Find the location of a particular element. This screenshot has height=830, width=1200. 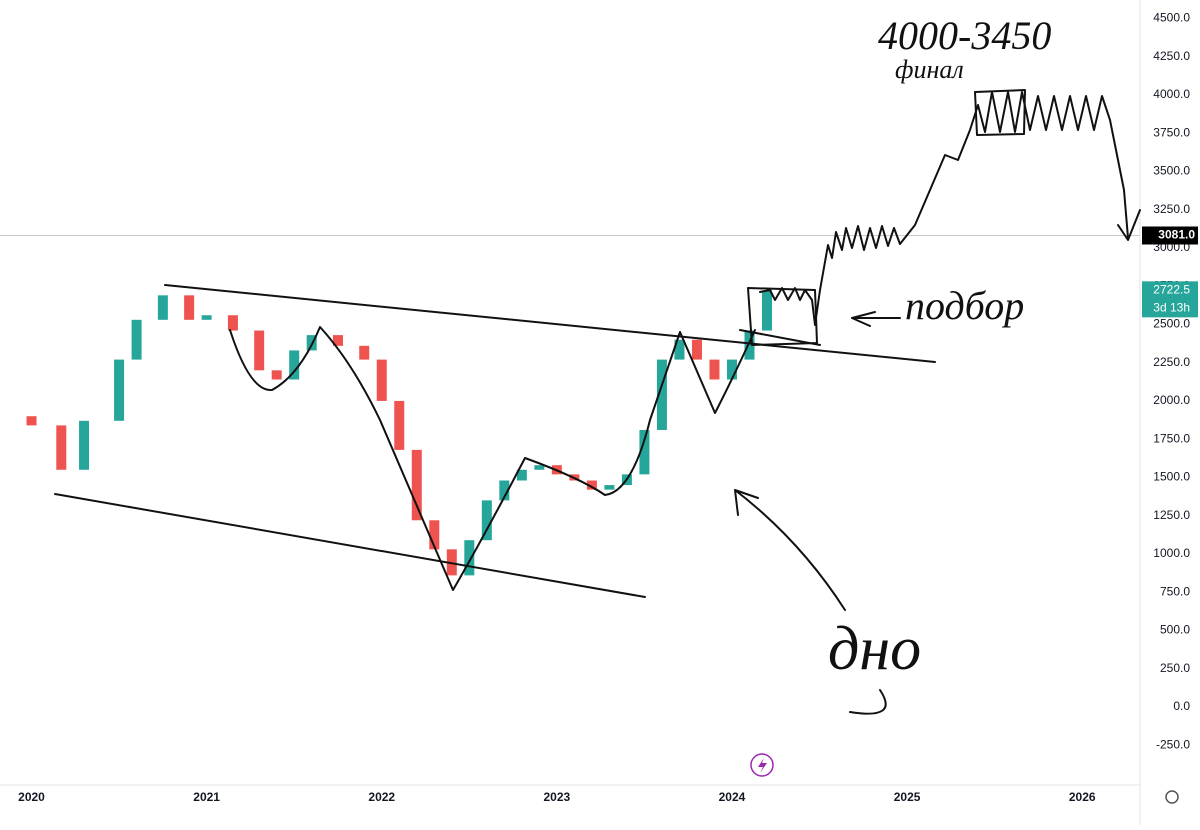

x-tick-label: 2020 is located at coordinates (31, 797).